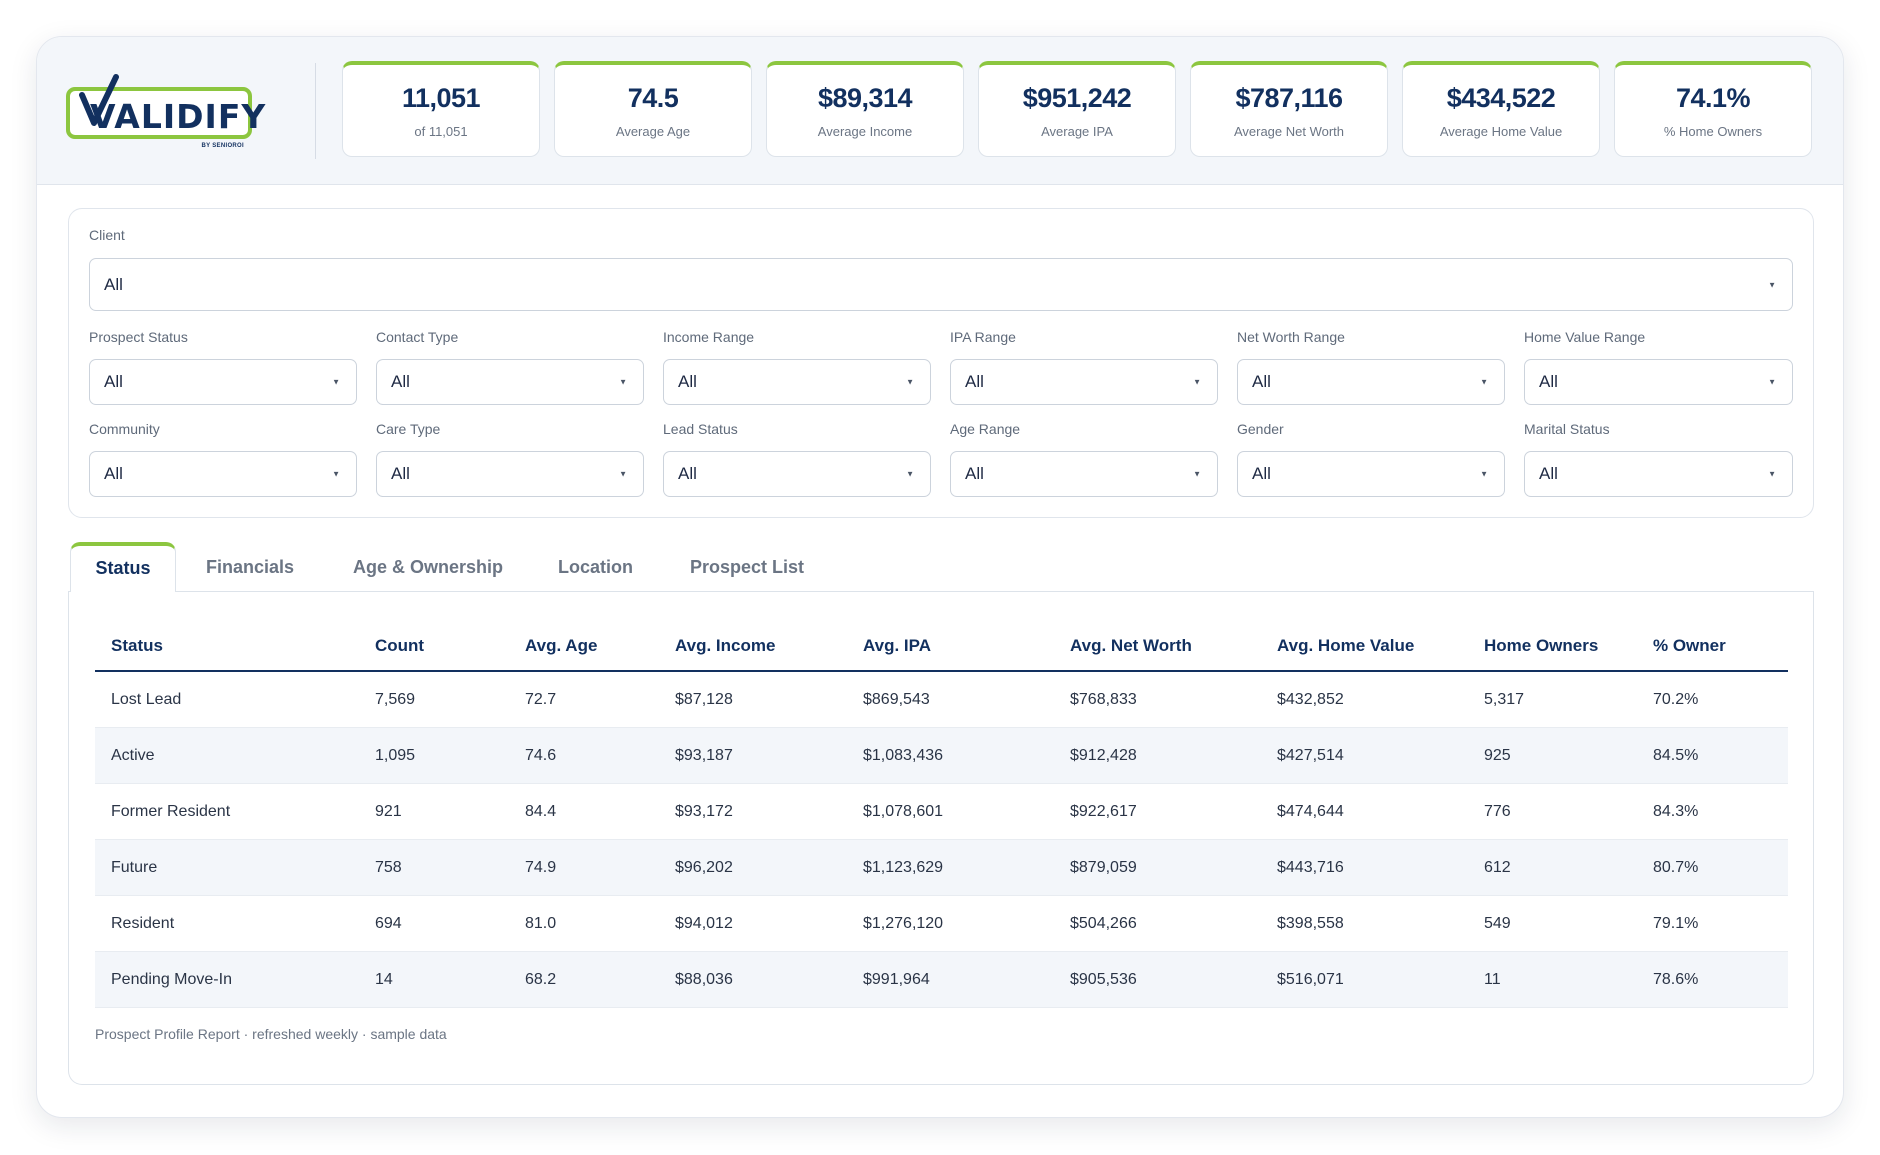 The height and width of the screenshot is (1155, 1880). What do you see at coordinates (1676, 811) in the screenshot?
I see `cell-pct-owner: 84.3%` at bounding box center [1676, 811].